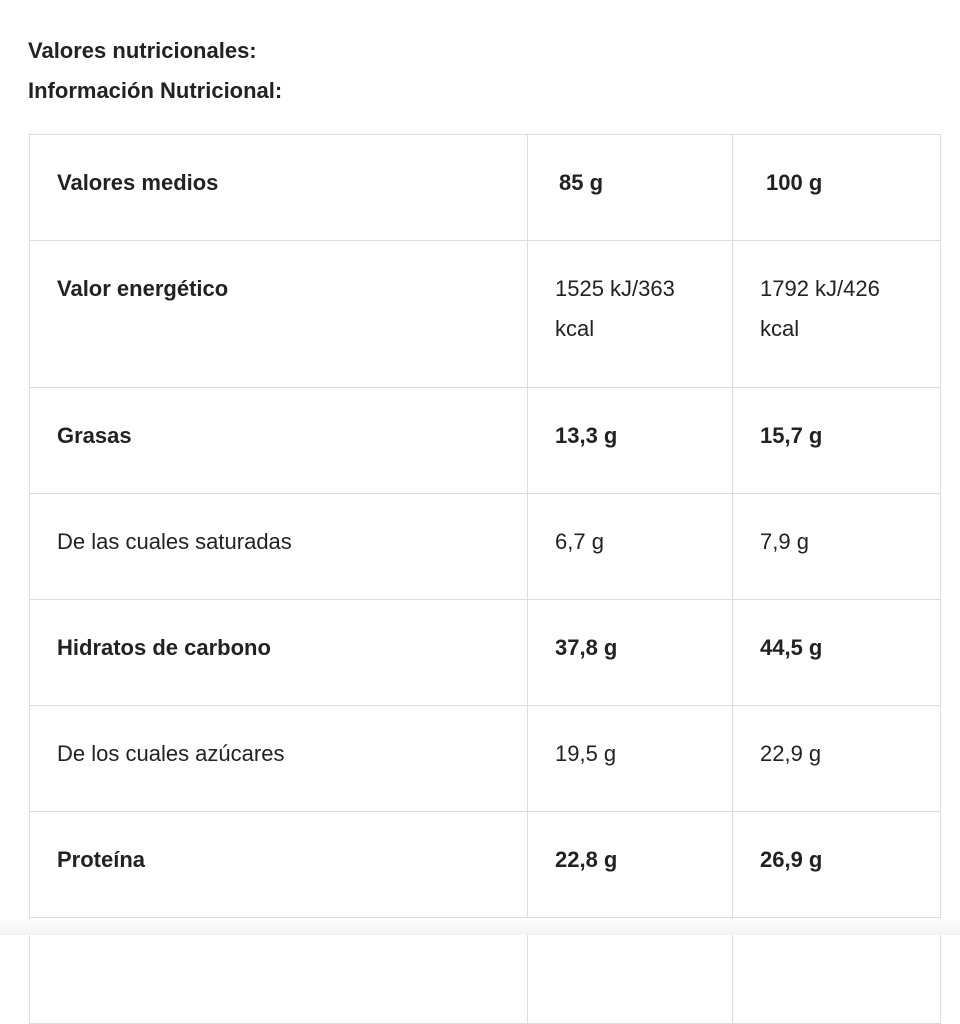 Image resolution: width=960 pixels, height=1024 pixels. I want to click on cell: 1525 kJ/363 kcal, so click(630, 314).